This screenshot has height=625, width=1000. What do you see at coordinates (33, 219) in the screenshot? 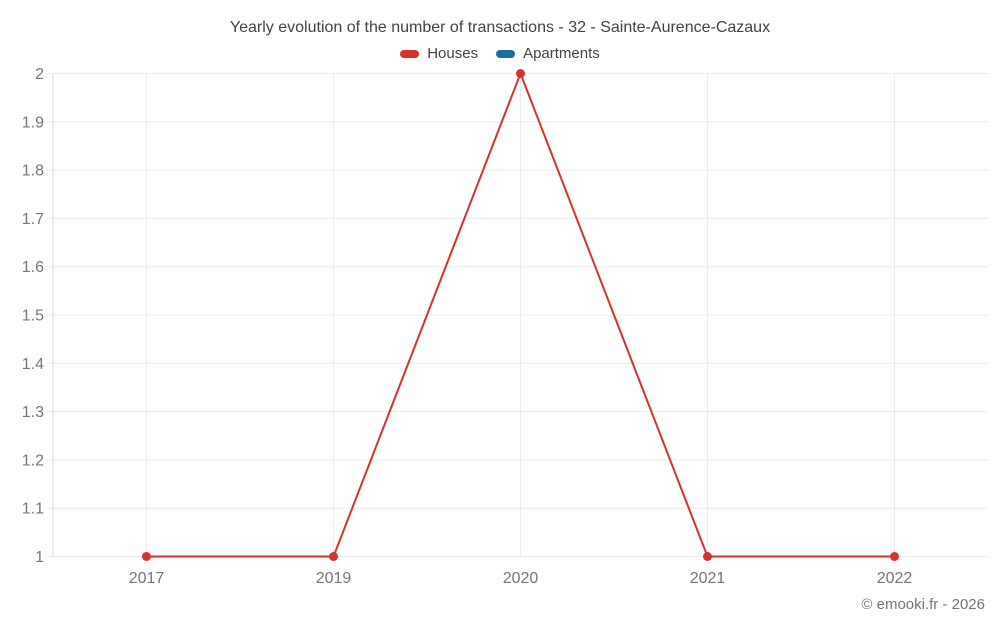
I see `y-axis-tick-label: 1.7` at bounding box center [33, 219].